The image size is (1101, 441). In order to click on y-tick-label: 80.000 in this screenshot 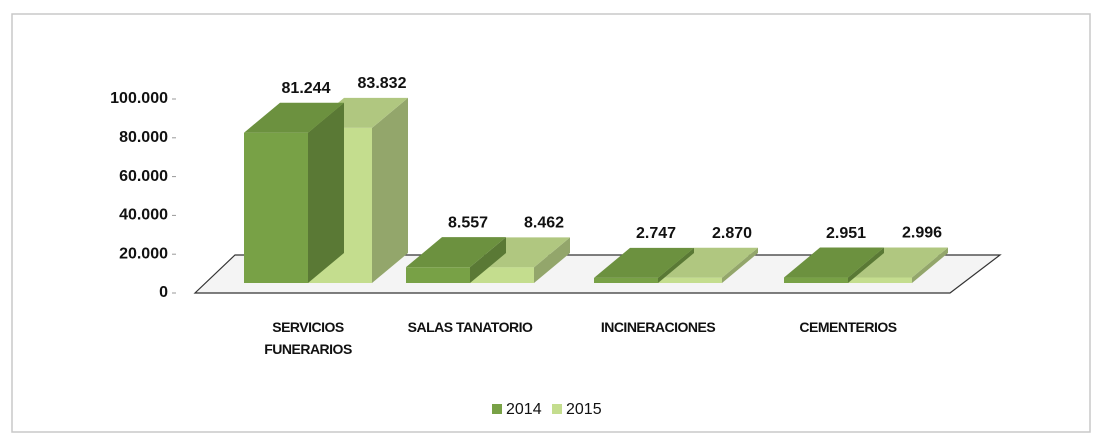, I will do `click(143, 137)`.